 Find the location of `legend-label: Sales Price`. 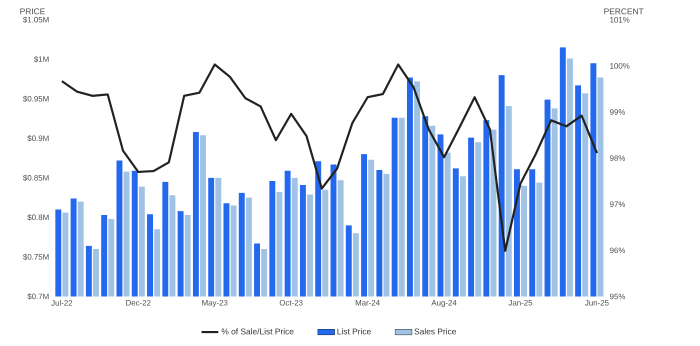

legend-label: Sales Price is located at coordinates (435, 331).